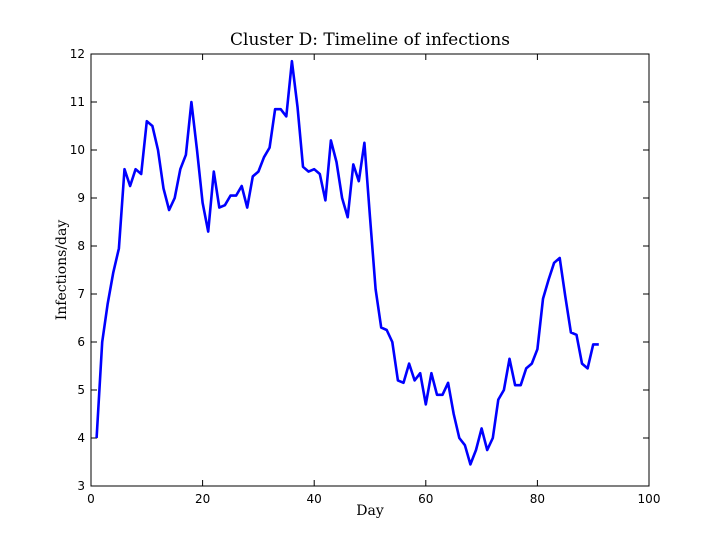  Describe the element at coordinates (81, 438) in the screenshot. I see `y-tick-label: 4` at that location.